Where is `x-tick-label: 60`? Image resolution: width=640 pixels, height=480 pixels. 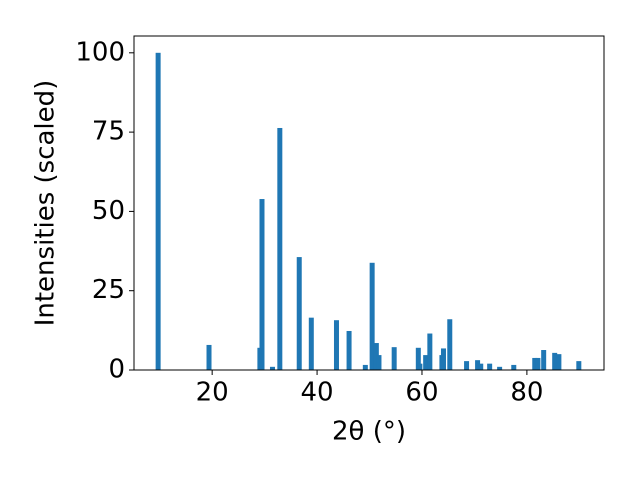
x-tick-label: 60 is located at coordinates (421, 393).